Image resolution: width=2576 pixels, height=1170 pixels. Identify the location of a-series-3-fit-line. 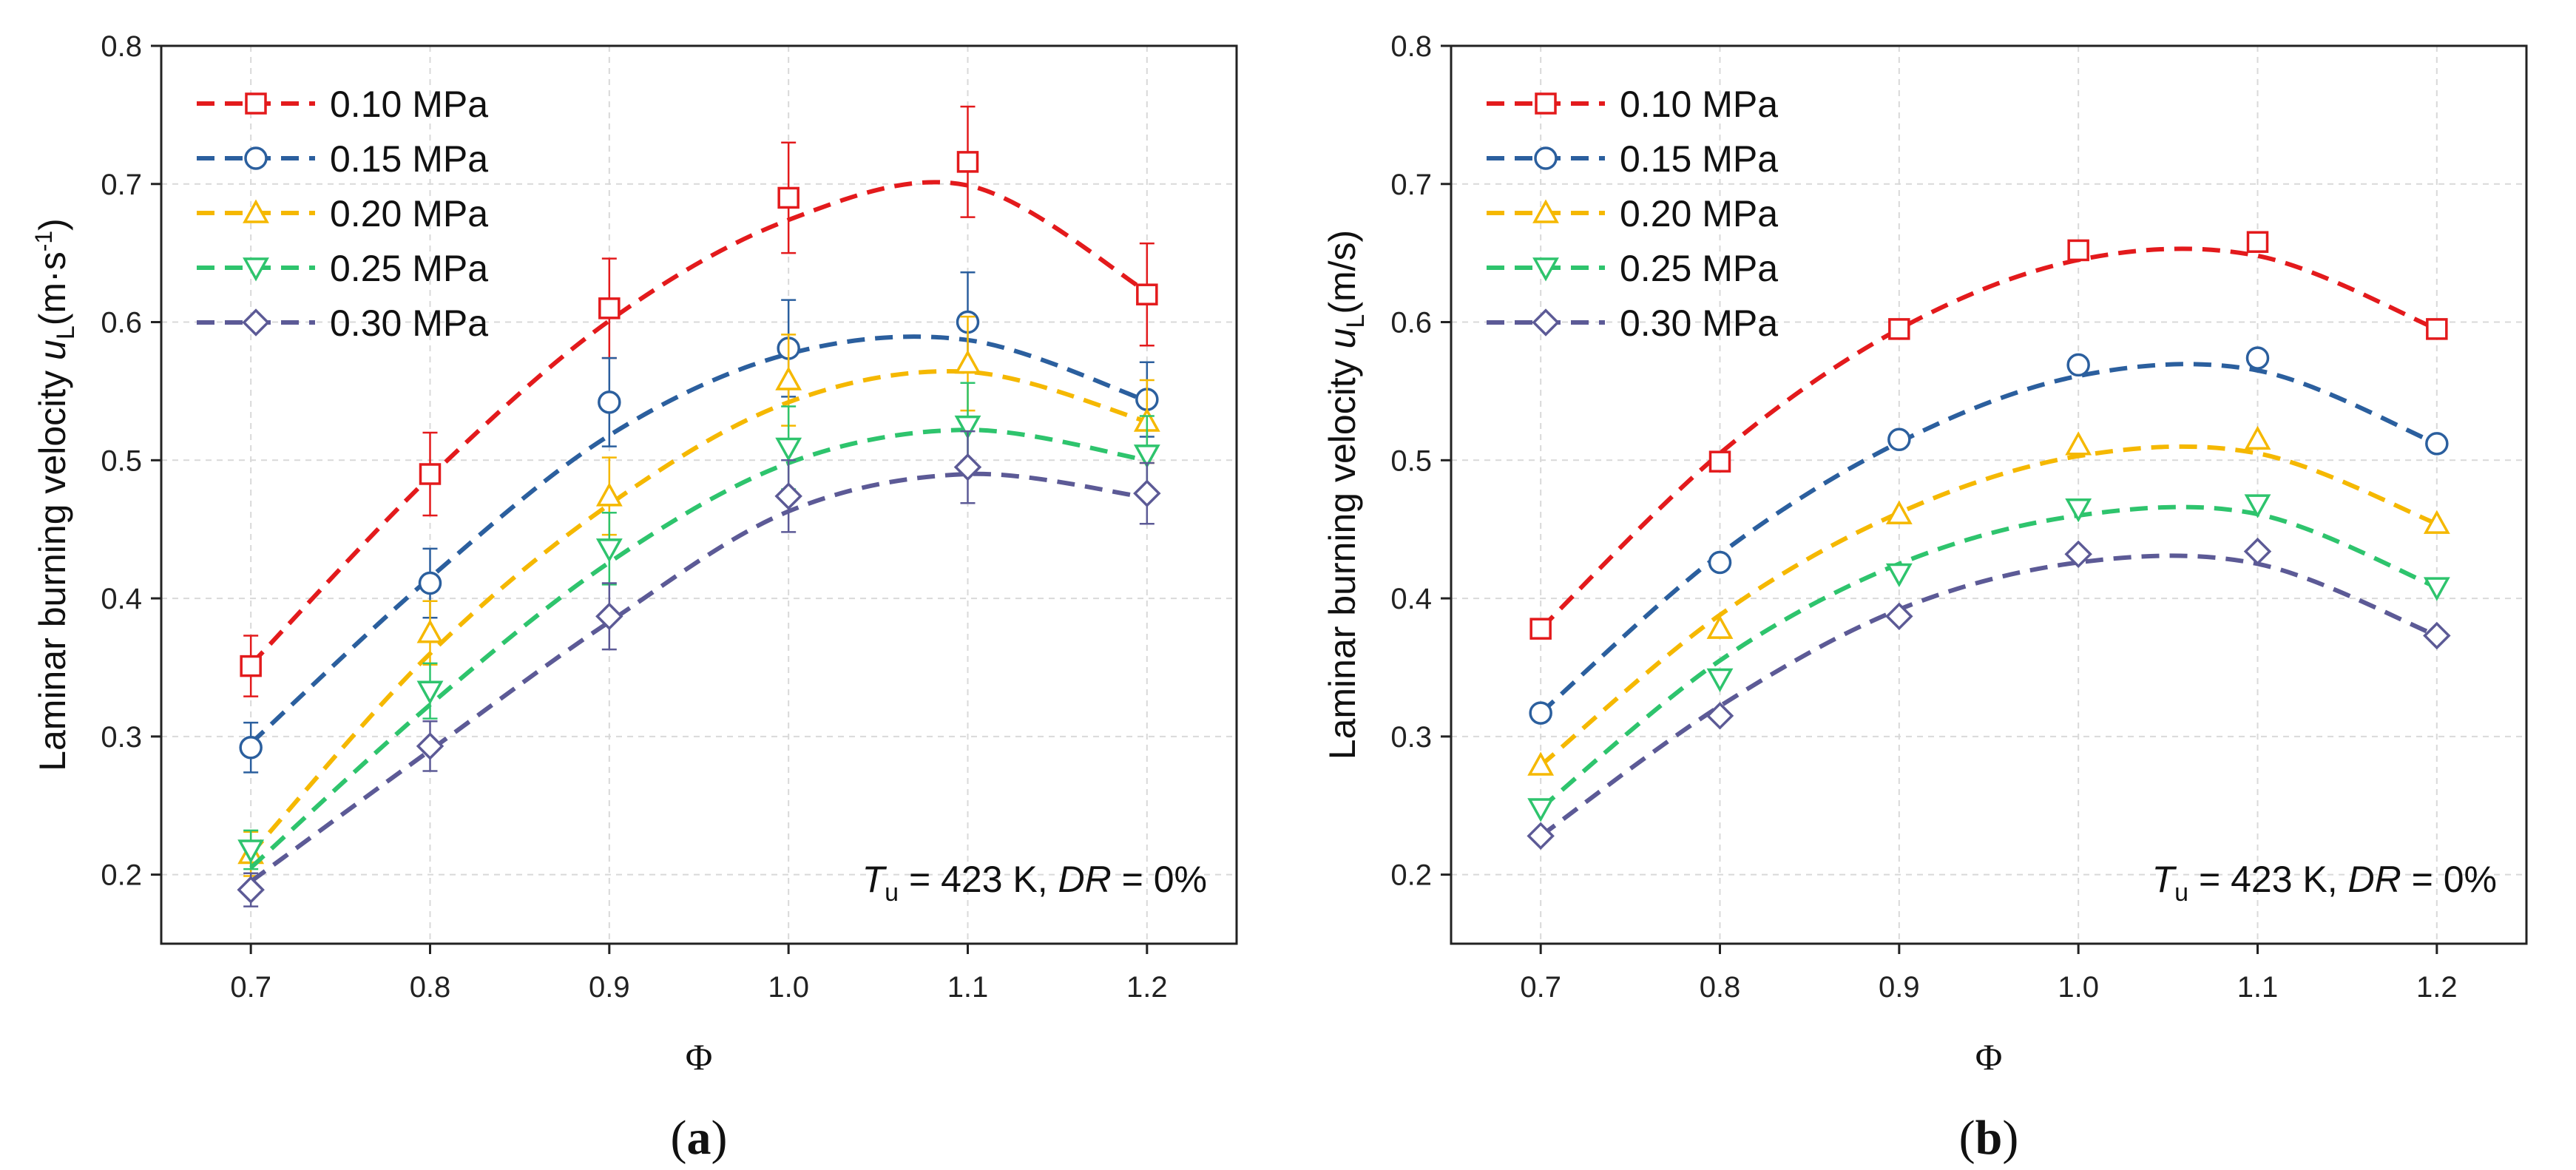
(698, 649).